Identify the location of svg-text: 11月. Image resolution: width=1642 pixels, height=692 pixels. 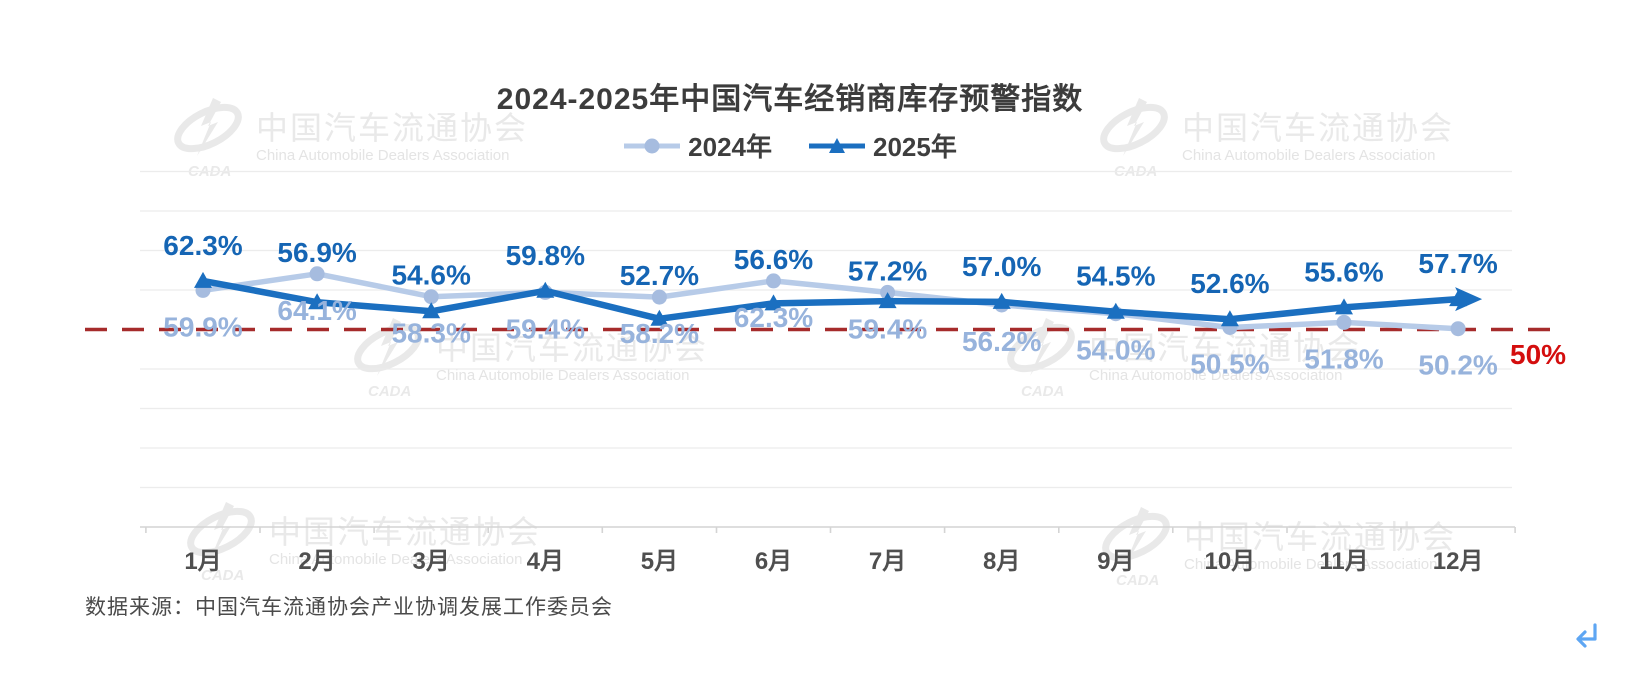
(1343, 561).